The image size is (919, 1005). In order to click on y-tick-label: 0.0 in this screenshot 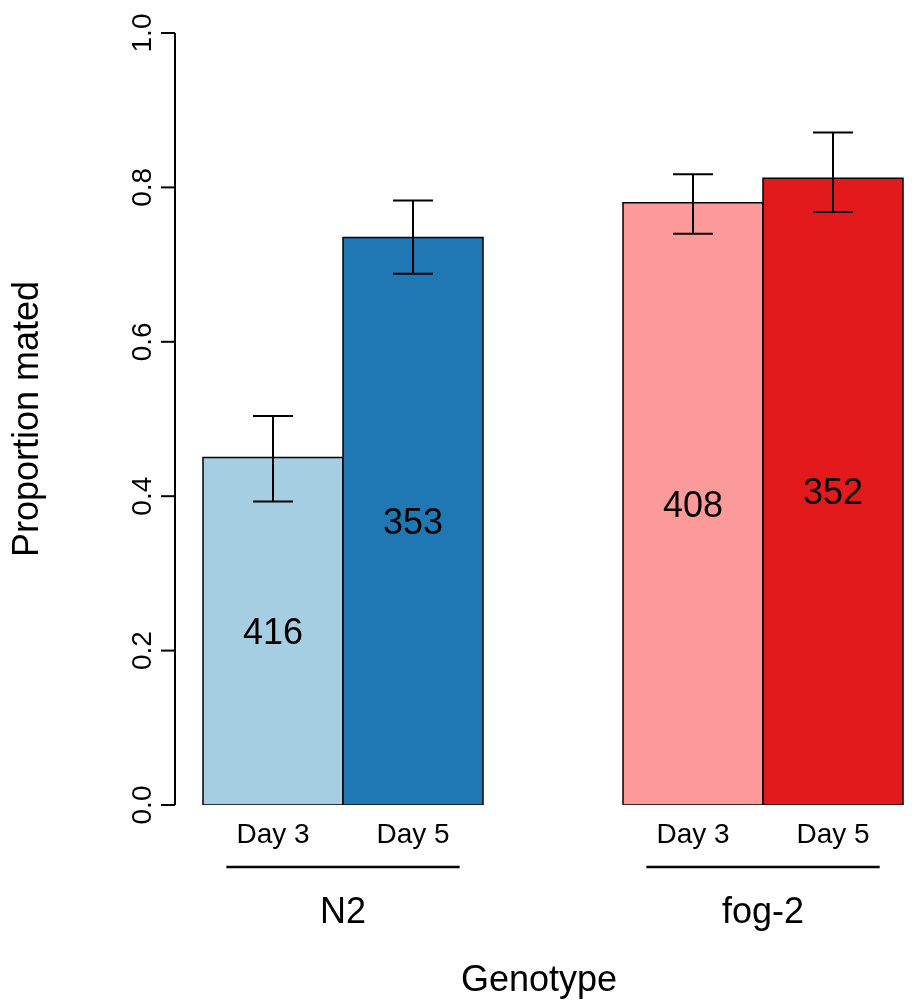, I will do `click(141, 805)`.